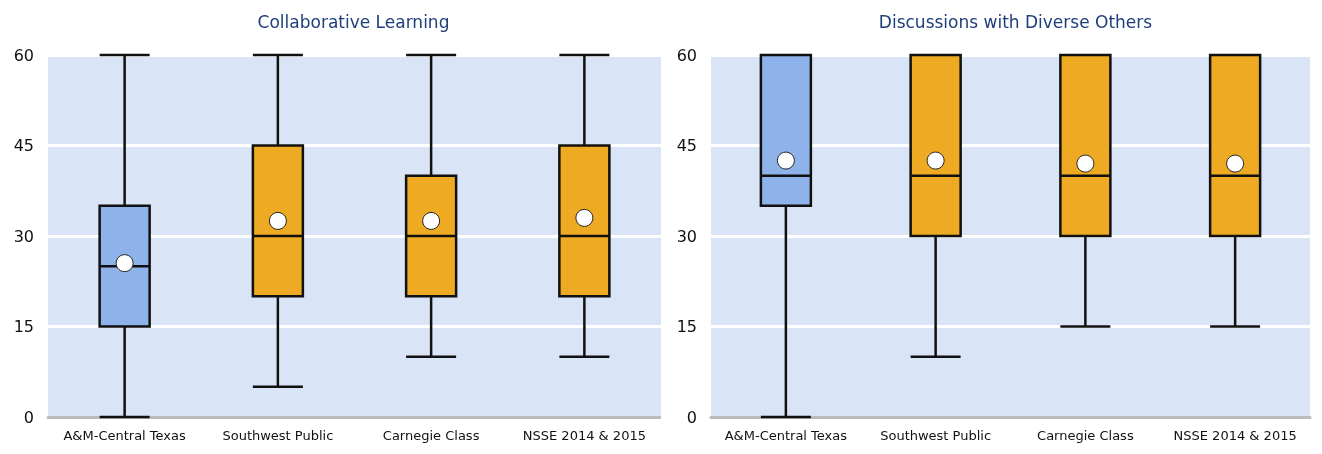  Describe the element at coordinates (353, 21) in the screenshot. I see `chart-title: Collaborative Learning` at that location.